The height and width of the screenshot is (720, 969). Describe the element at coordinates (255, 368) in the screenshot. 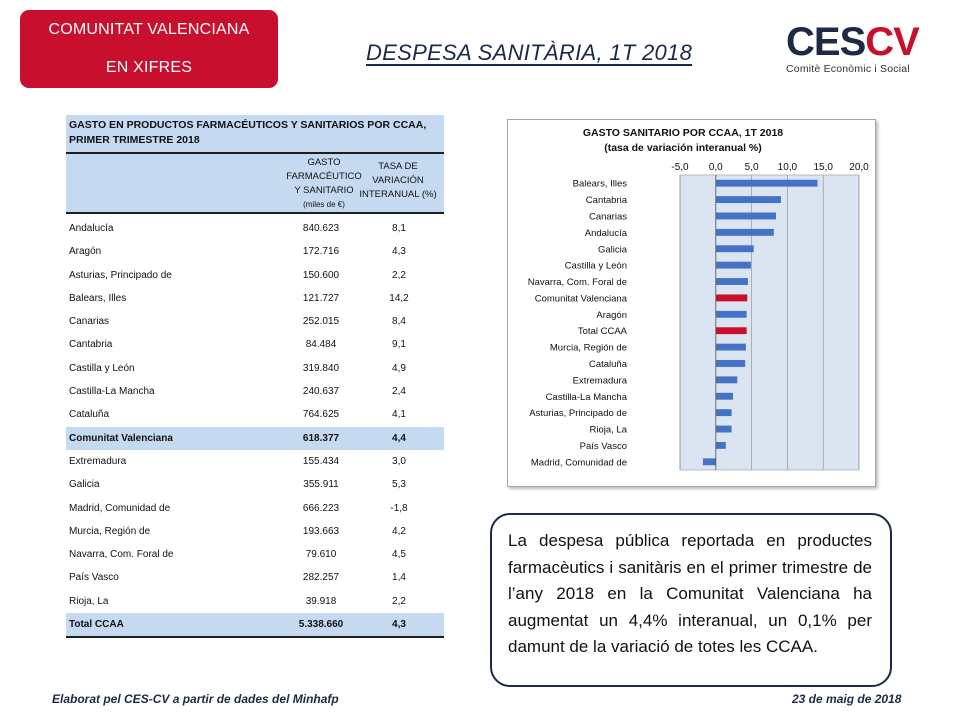

I see `table-row: Castilla y León 319.840 4,9` at that location.